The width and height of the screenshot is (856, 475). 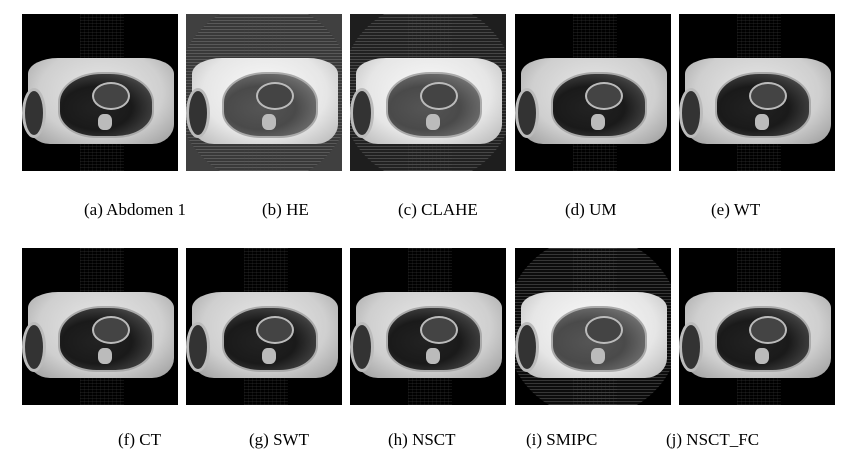 What do you see at coordinates (736, 209) in the screenshot?
I see `panel-caption: (e) WT` at bounding box center [736, 209].